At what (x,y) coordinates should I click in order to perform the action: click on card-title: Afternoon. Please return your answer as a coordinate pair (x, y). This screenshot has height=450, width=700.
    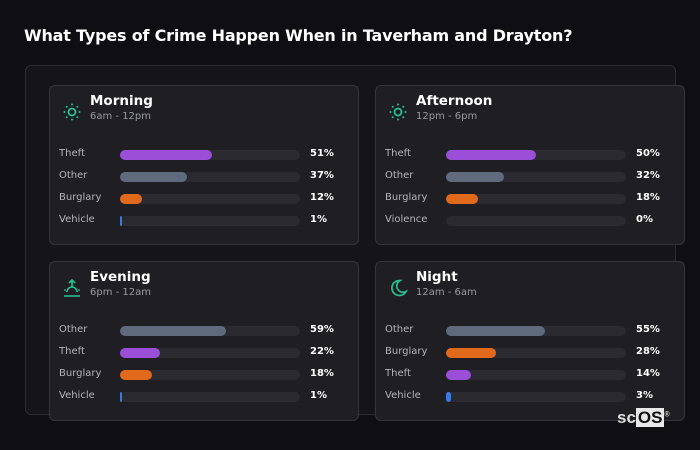
    Looking at the image, I should click on (454, 101).